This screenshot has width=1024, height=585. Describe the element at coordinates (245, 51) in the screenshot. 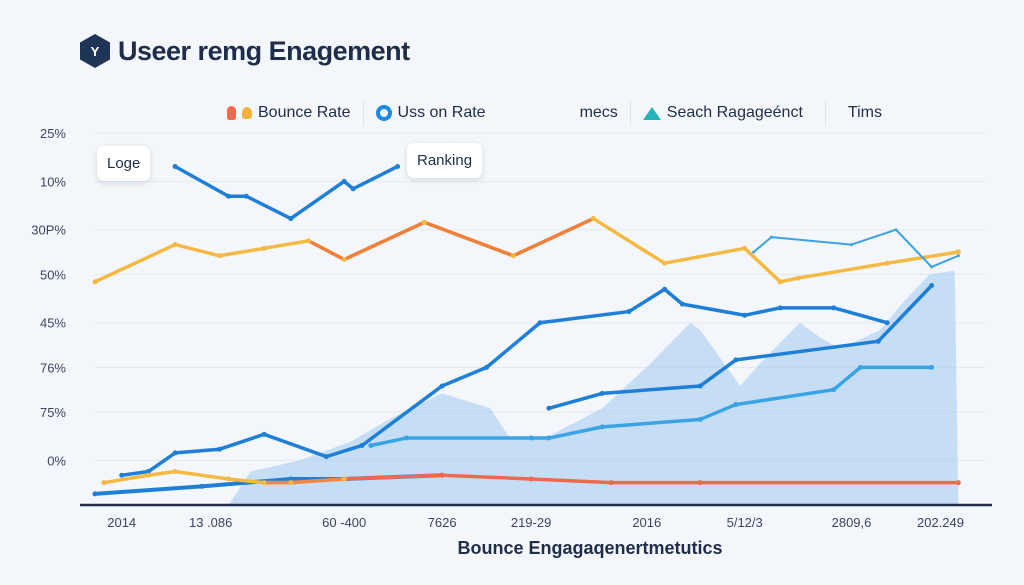

I see `chart-header: Y Useer remg Enagement` at that location.